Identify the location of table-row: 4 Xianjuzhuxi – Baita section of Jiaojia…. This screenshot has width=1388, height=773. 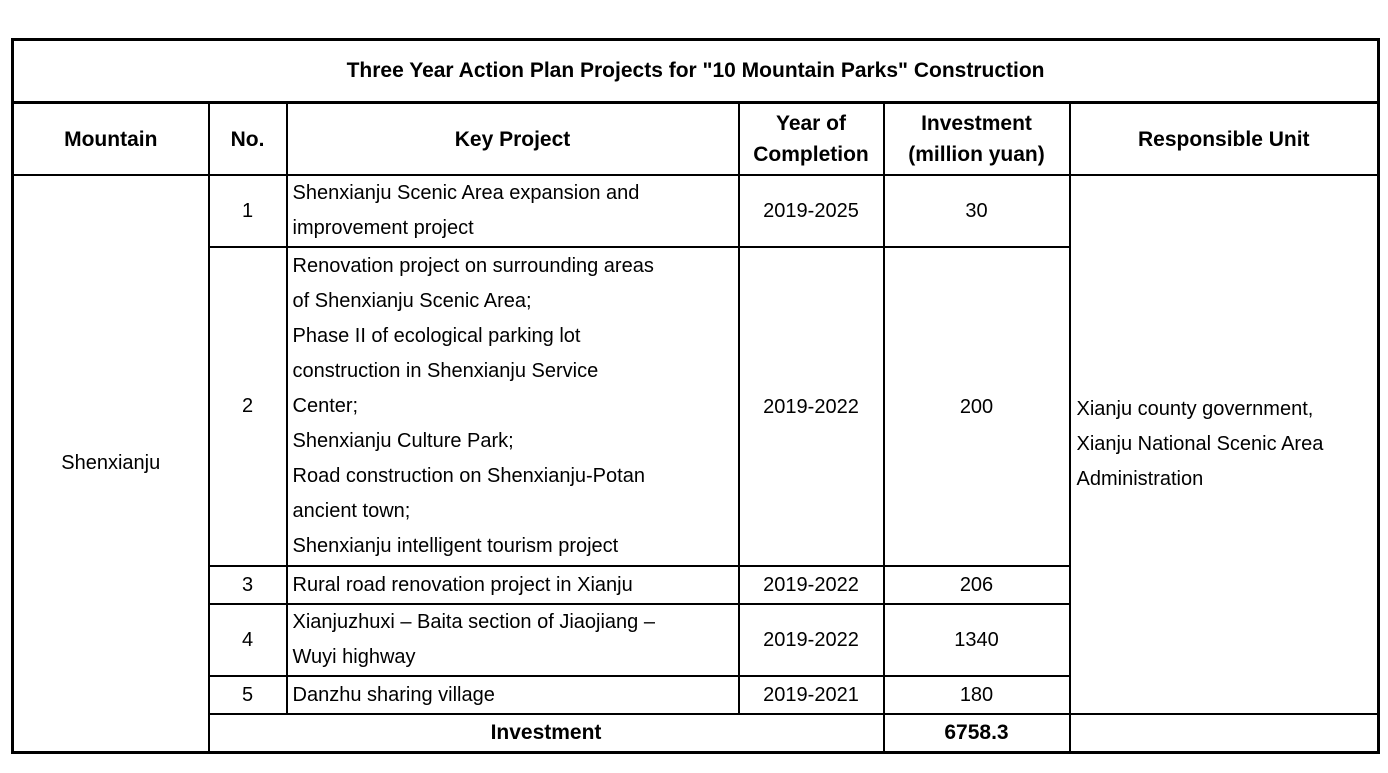
(696, 640).